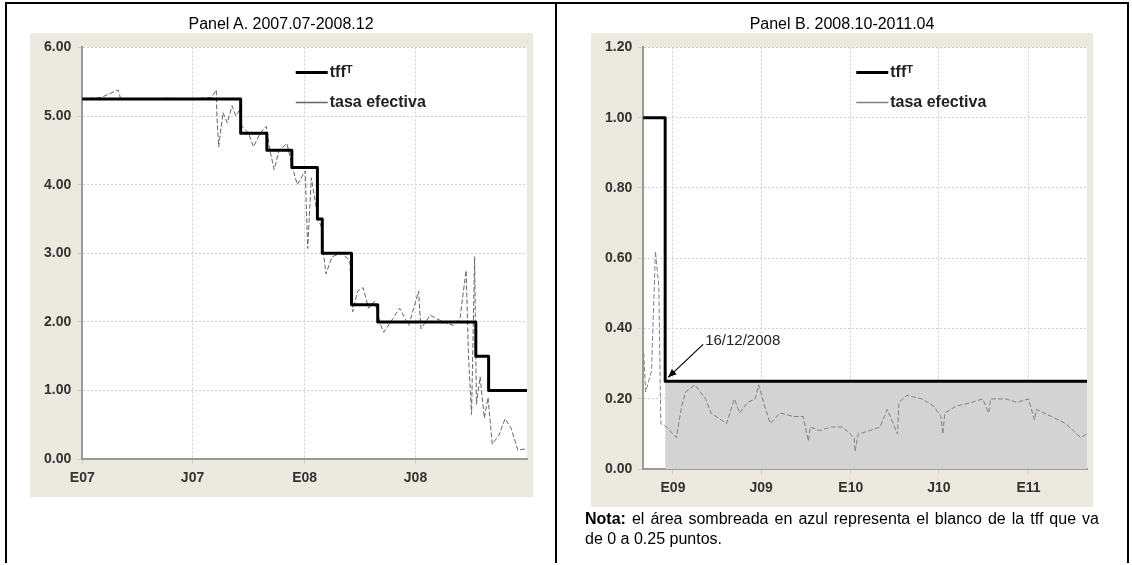 This screenshot has height=565, width=1132. I want to click on y-tick-label: 2.00, so click(57, 320).